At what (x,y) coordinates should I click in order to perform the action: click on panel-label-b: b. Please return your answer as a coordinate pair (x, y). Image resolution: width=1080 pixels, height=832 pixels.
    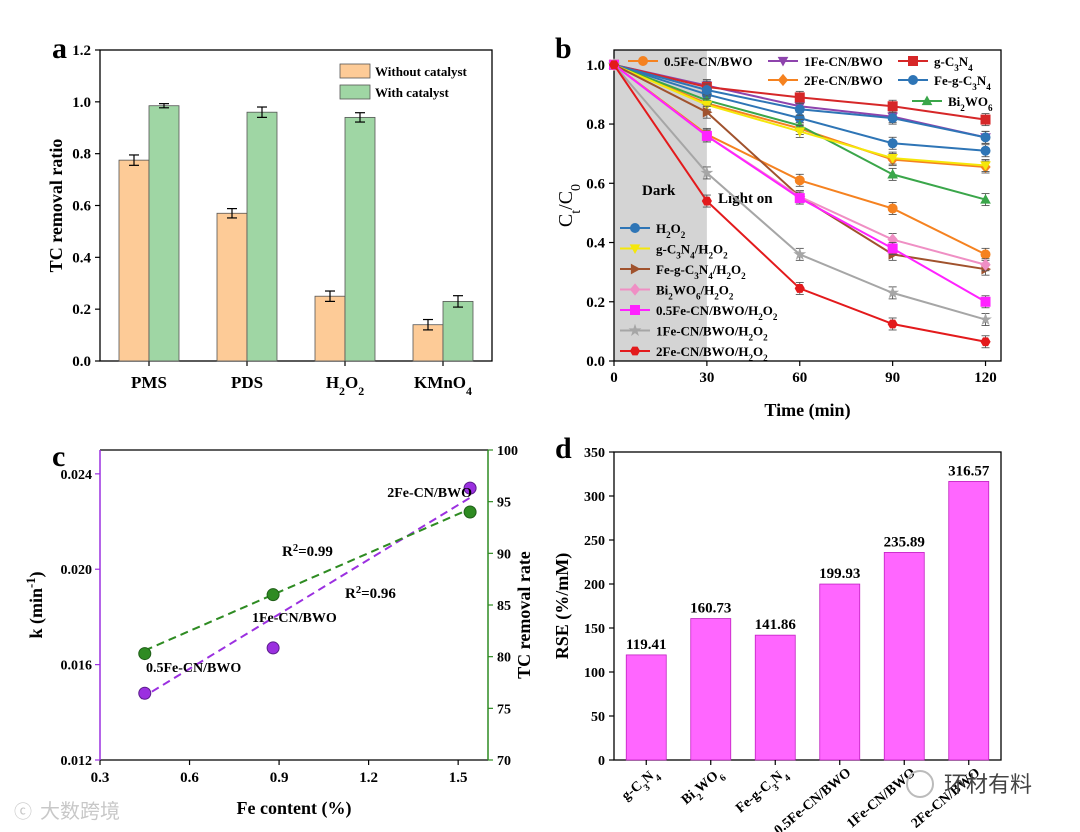
    Looking at the image, I should click on (563, 48).